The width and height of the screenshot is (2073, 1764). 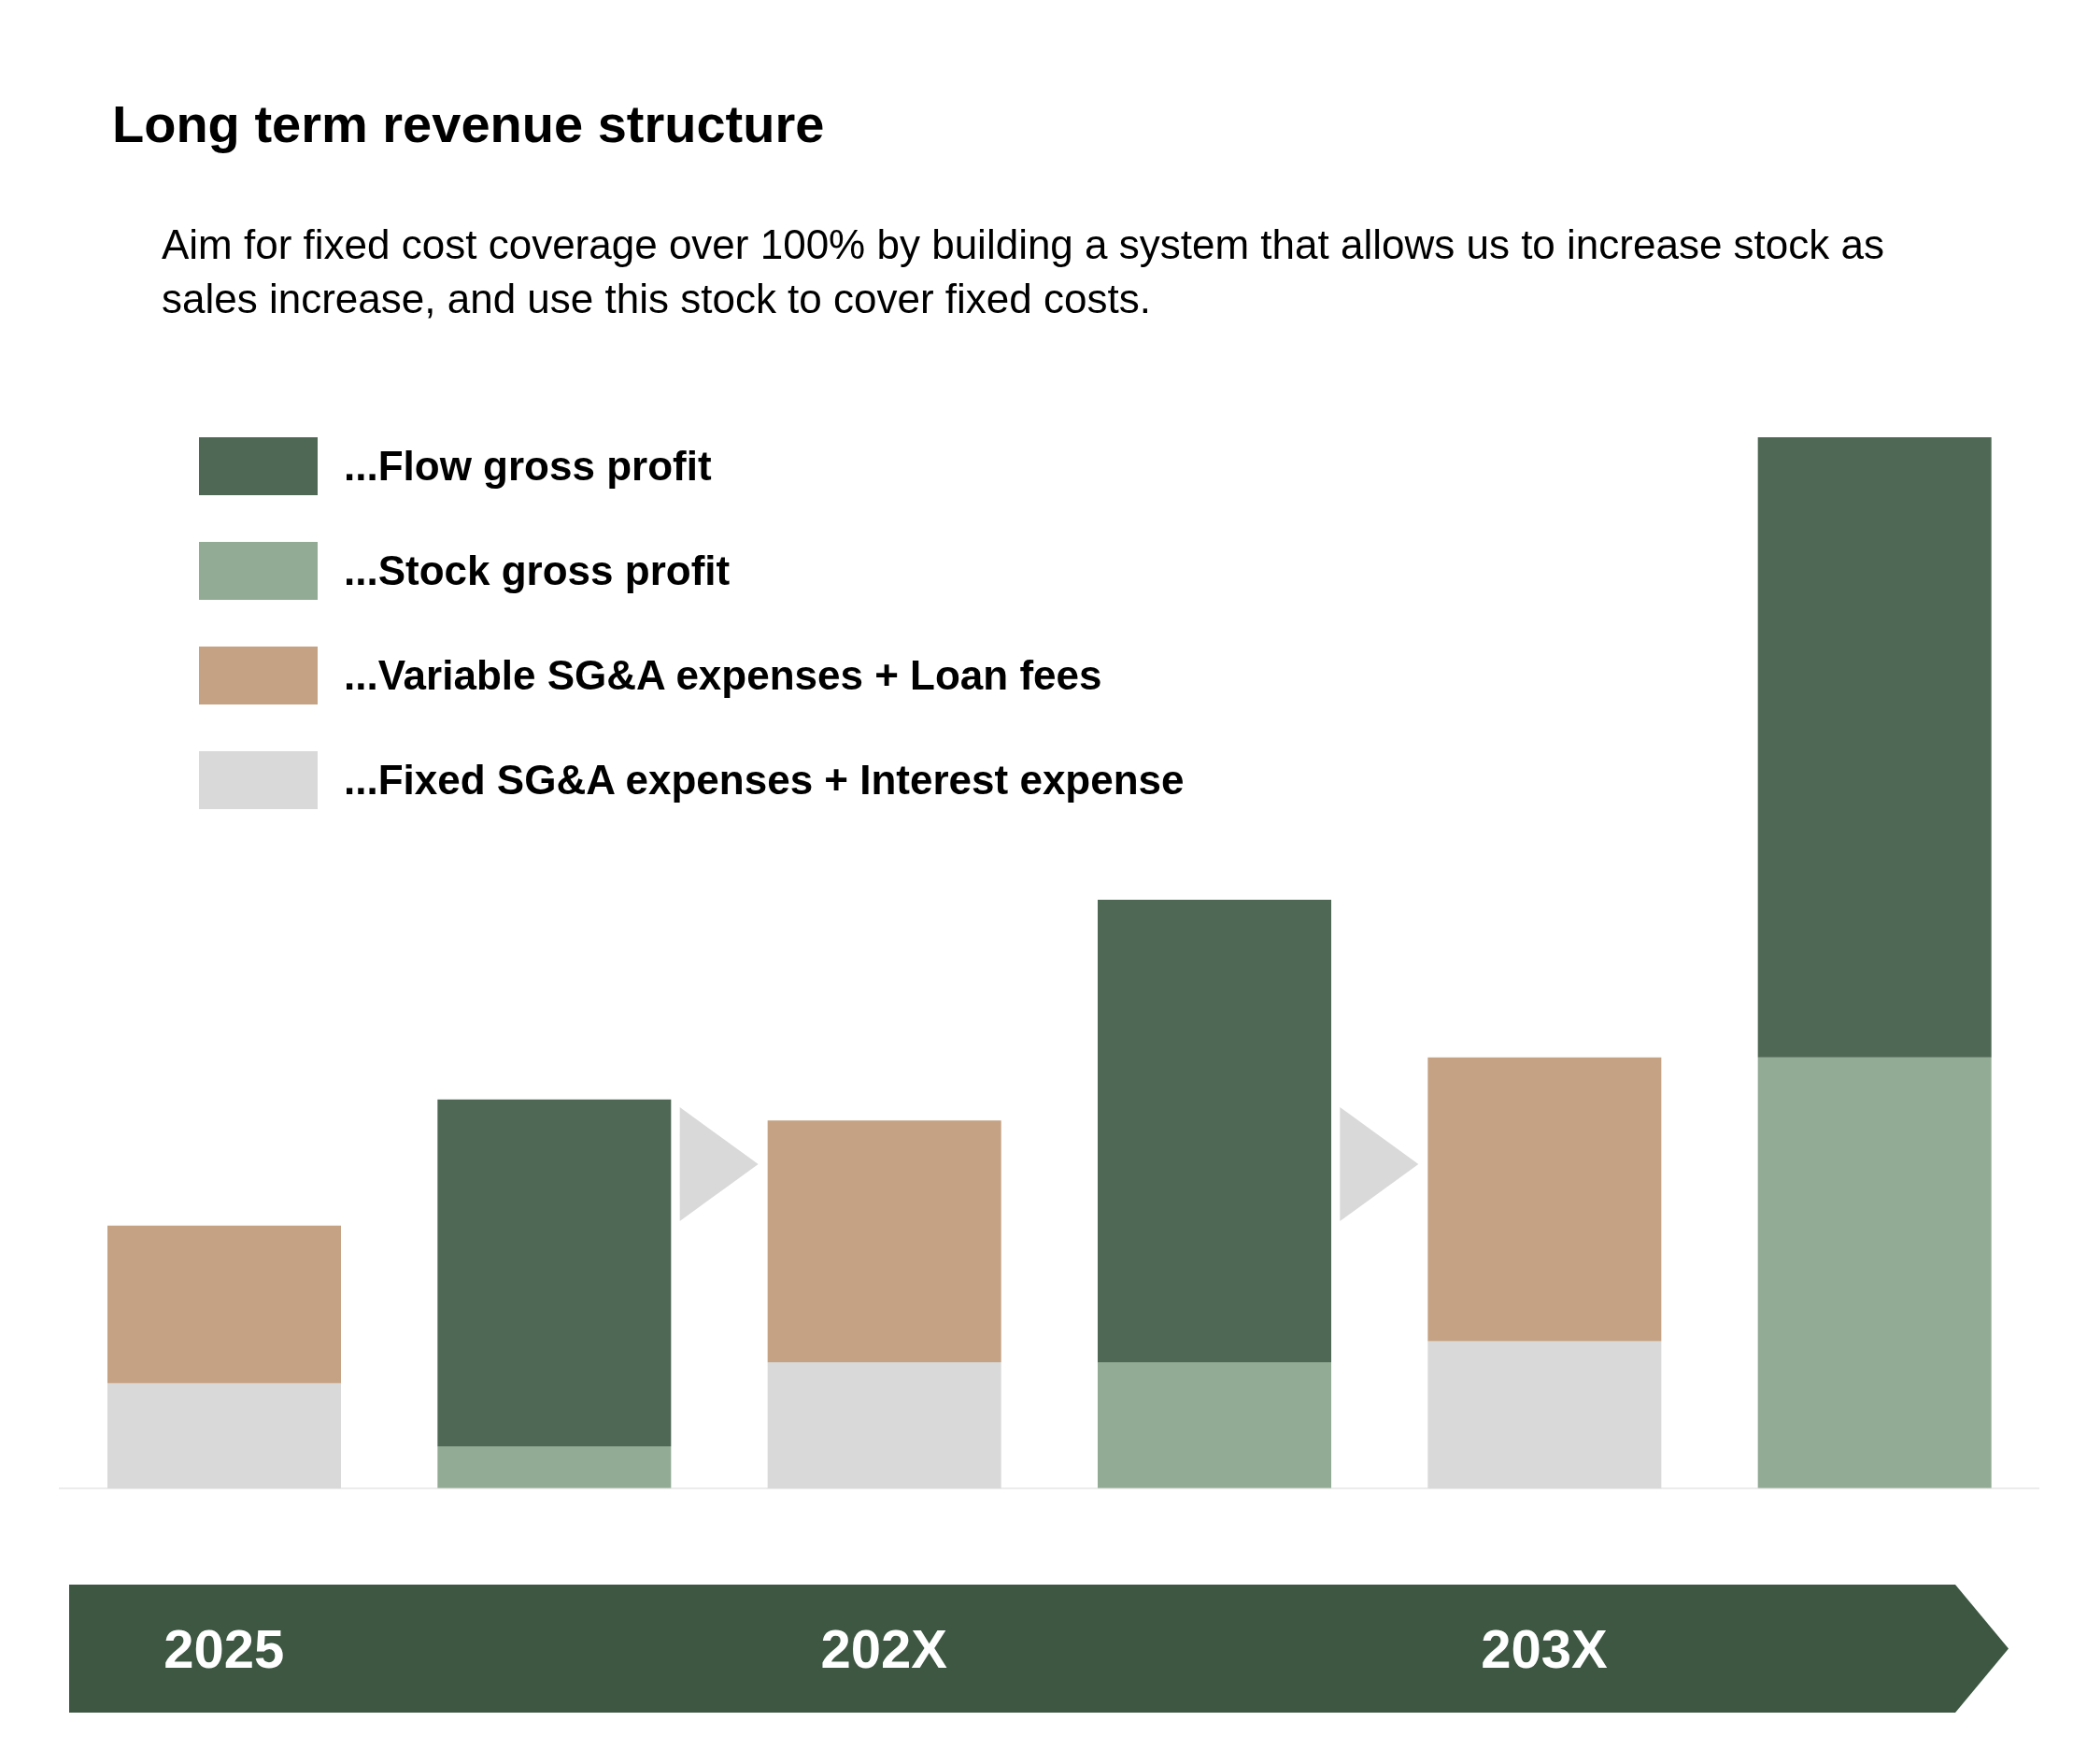 What do you see at coordinates (224, 1648) in the screenshot?
I see `x-tick-label: 2025` at bounding box center [224, 1648].